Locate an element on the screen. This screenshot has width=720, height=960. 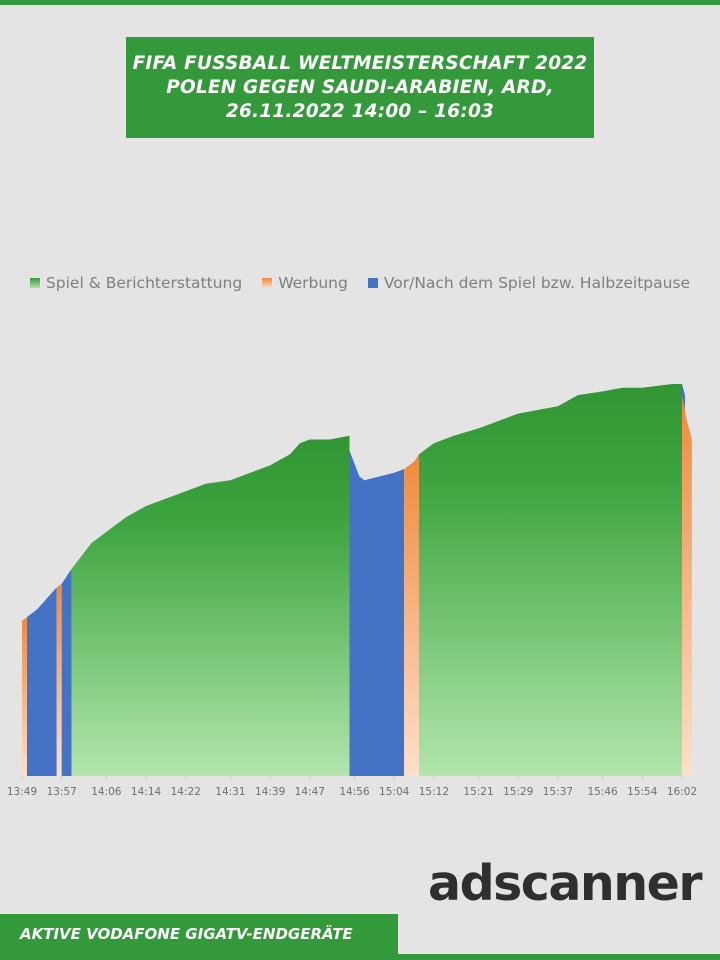
legend-item-ads: Werbung is located at coordinates (305, 283).